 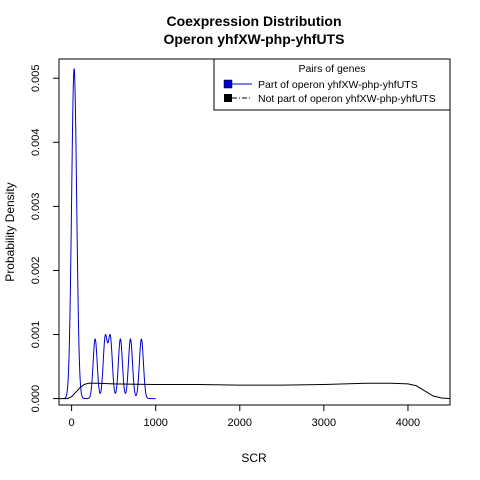 What do you see at coordinates (228, 84) in the screenshot?
I see `legend-swatch-operon` at bounding box center [228, 84].